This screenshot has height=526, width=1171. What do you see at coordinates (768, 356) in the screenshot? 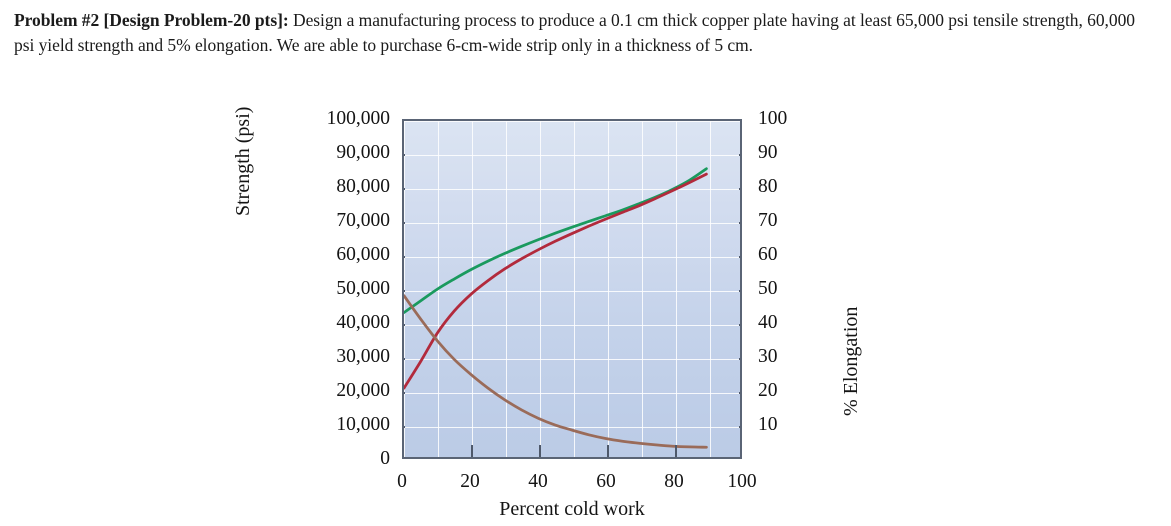
I see `y-axis-right-tick-label: 30` at bounding box center [768, 356].